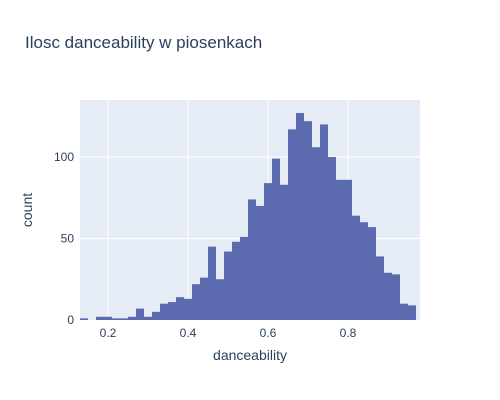 The image size is (500, 400). I want to click on y-tick-label: 50, so click(68, 239).